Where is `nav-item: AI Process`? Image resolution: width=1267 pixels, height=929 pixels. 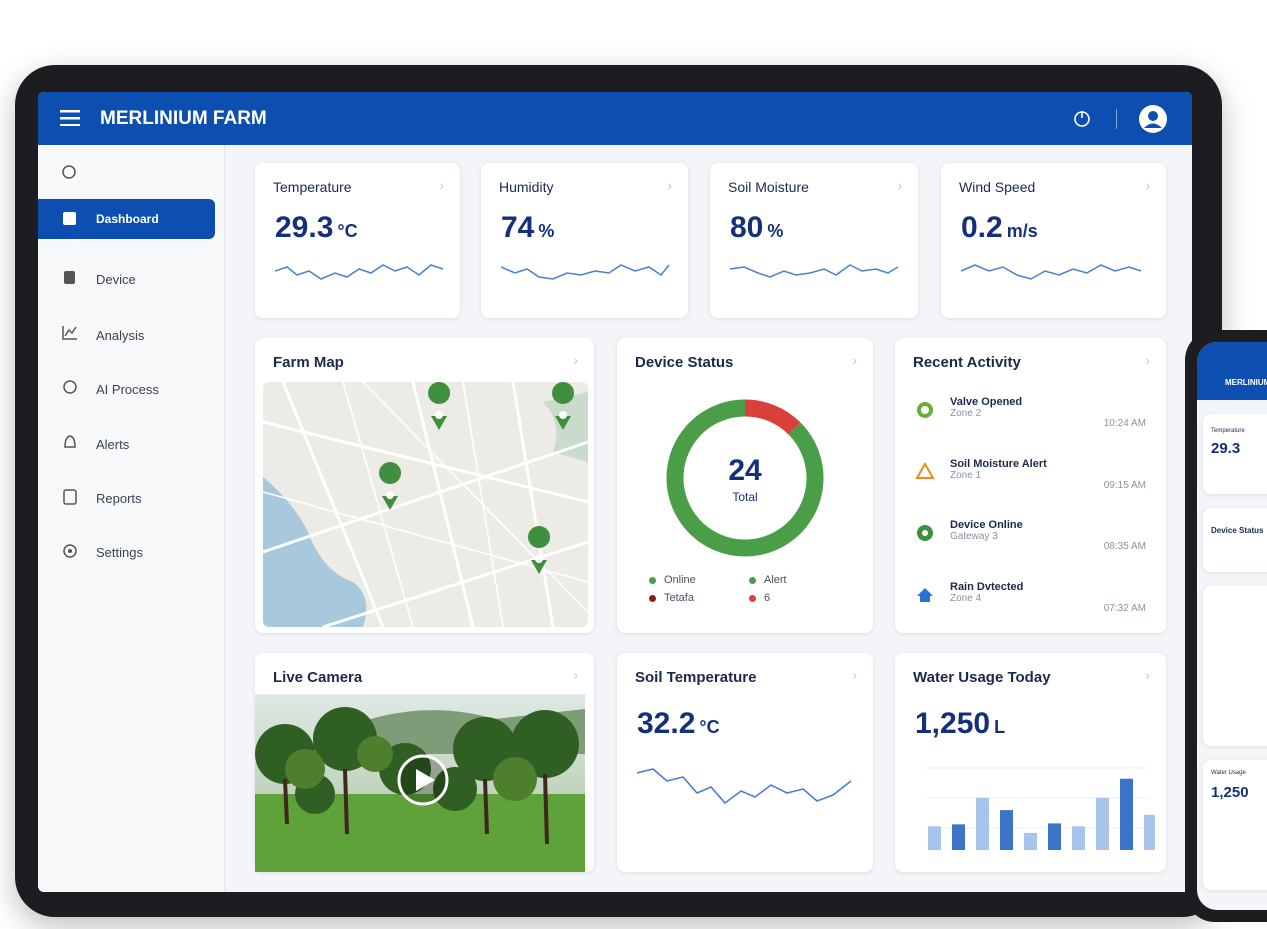
nav-item: AI Process is located at coordinates (127, 389).